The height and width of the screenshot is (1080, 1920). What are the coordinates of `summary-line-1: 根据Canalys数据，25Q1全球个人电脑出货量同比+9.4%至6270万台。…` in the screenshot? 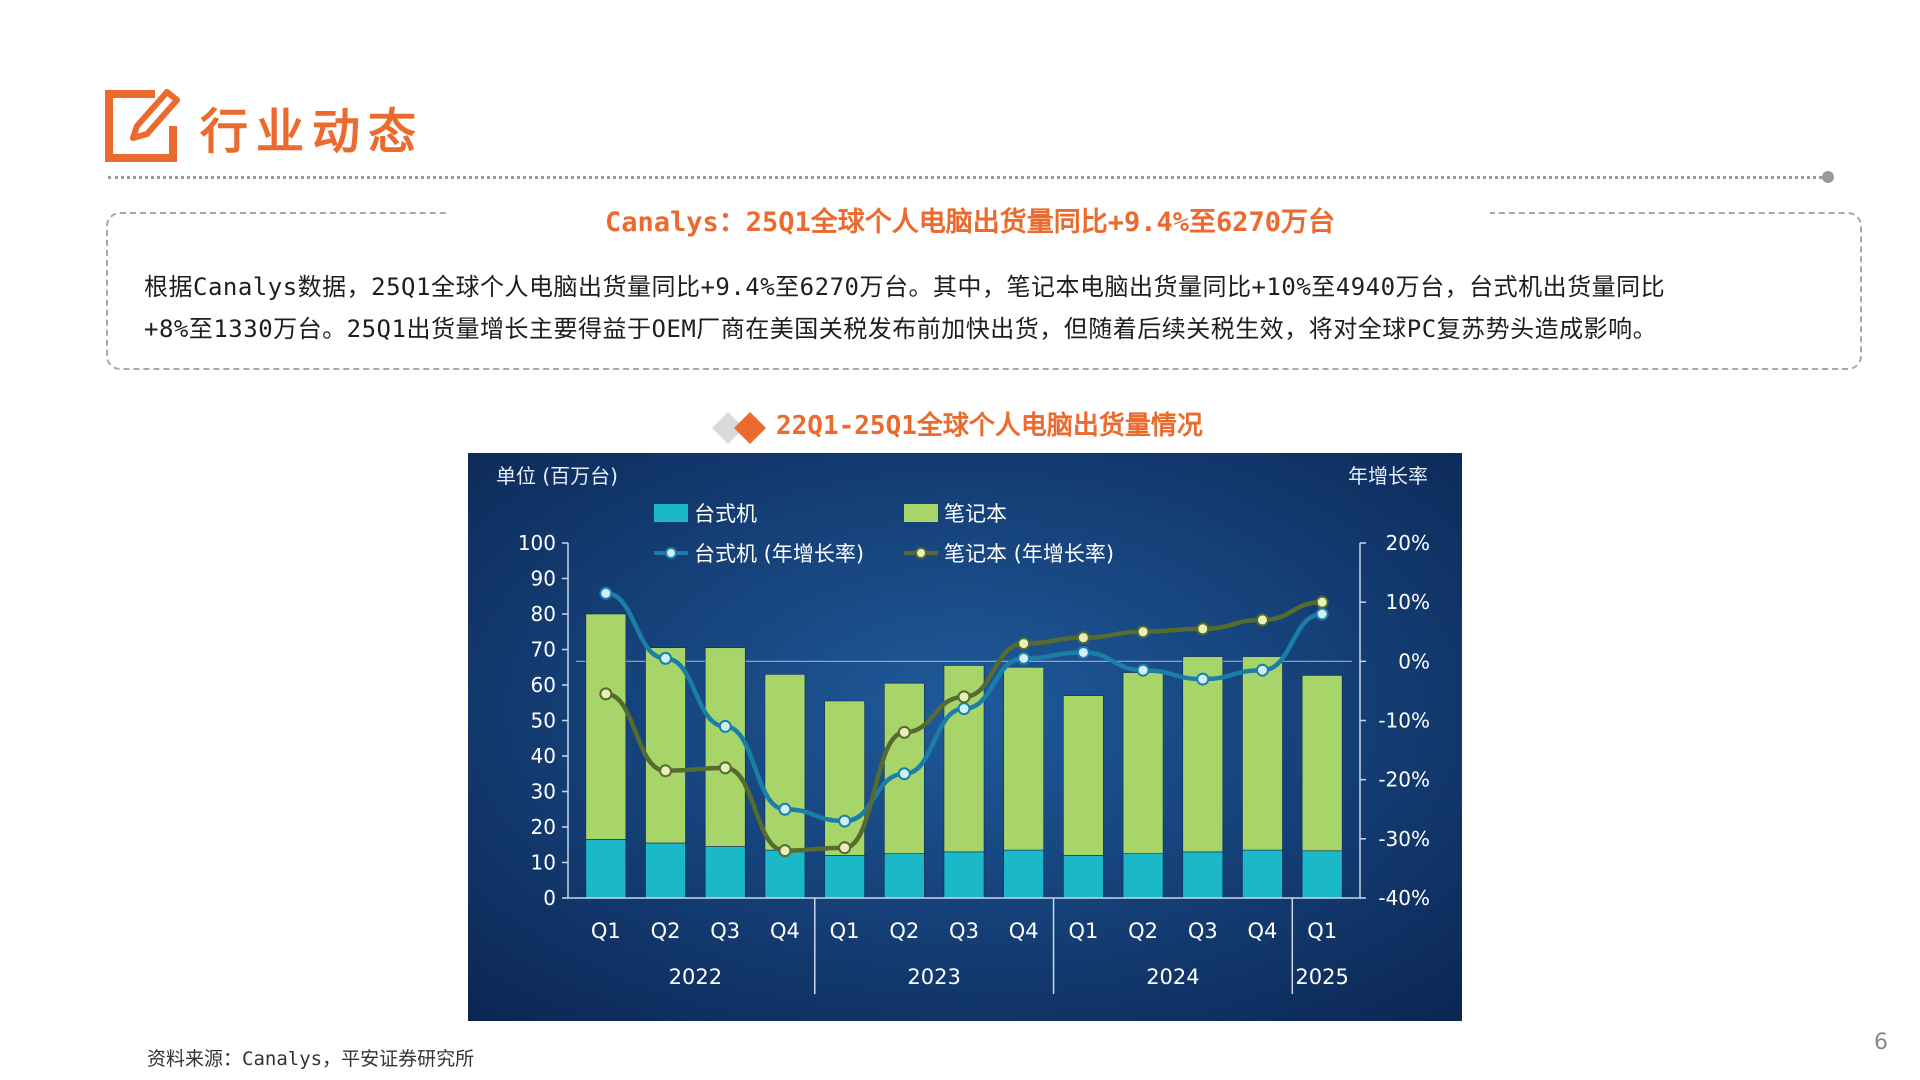 It's located at (905, 287).